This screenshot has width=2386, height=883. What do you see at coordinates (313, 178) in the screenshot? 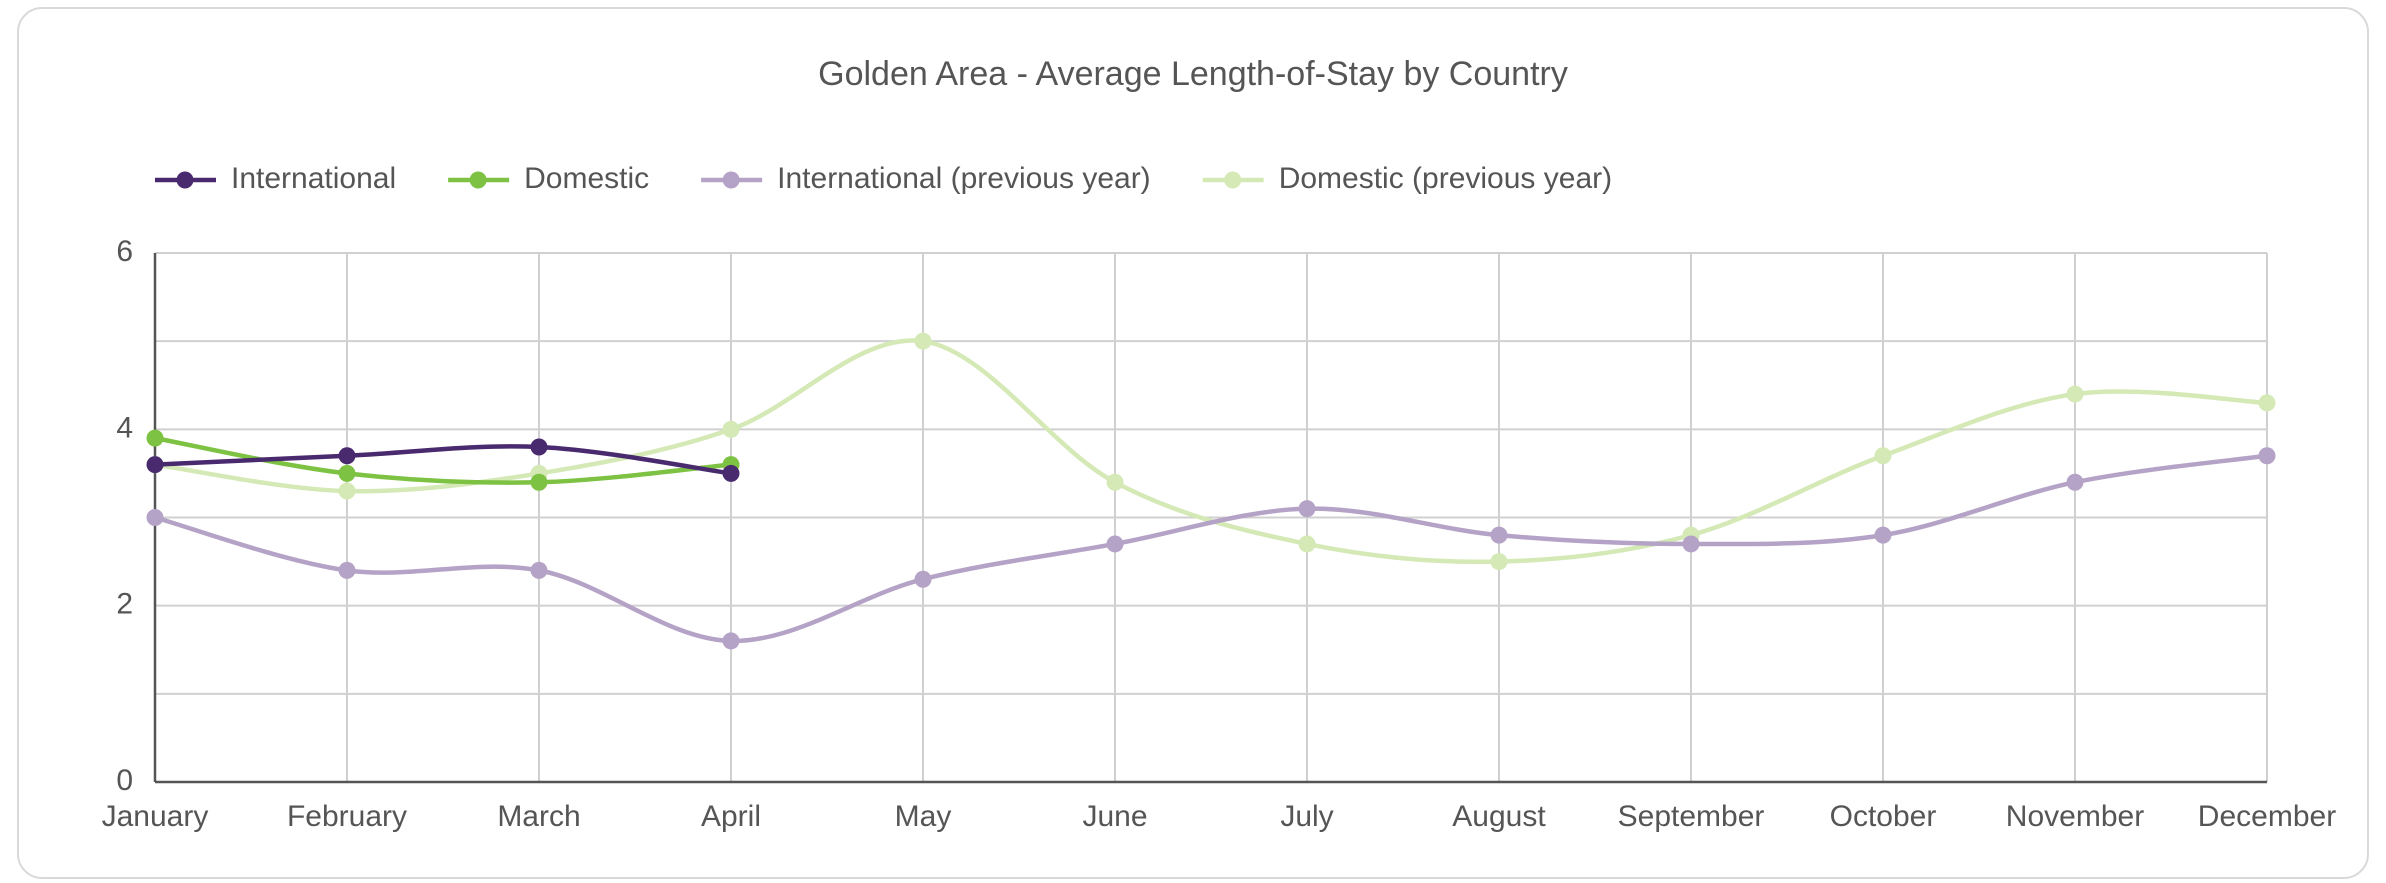
I see `legend-label: International` at bounding box center [313, 178].